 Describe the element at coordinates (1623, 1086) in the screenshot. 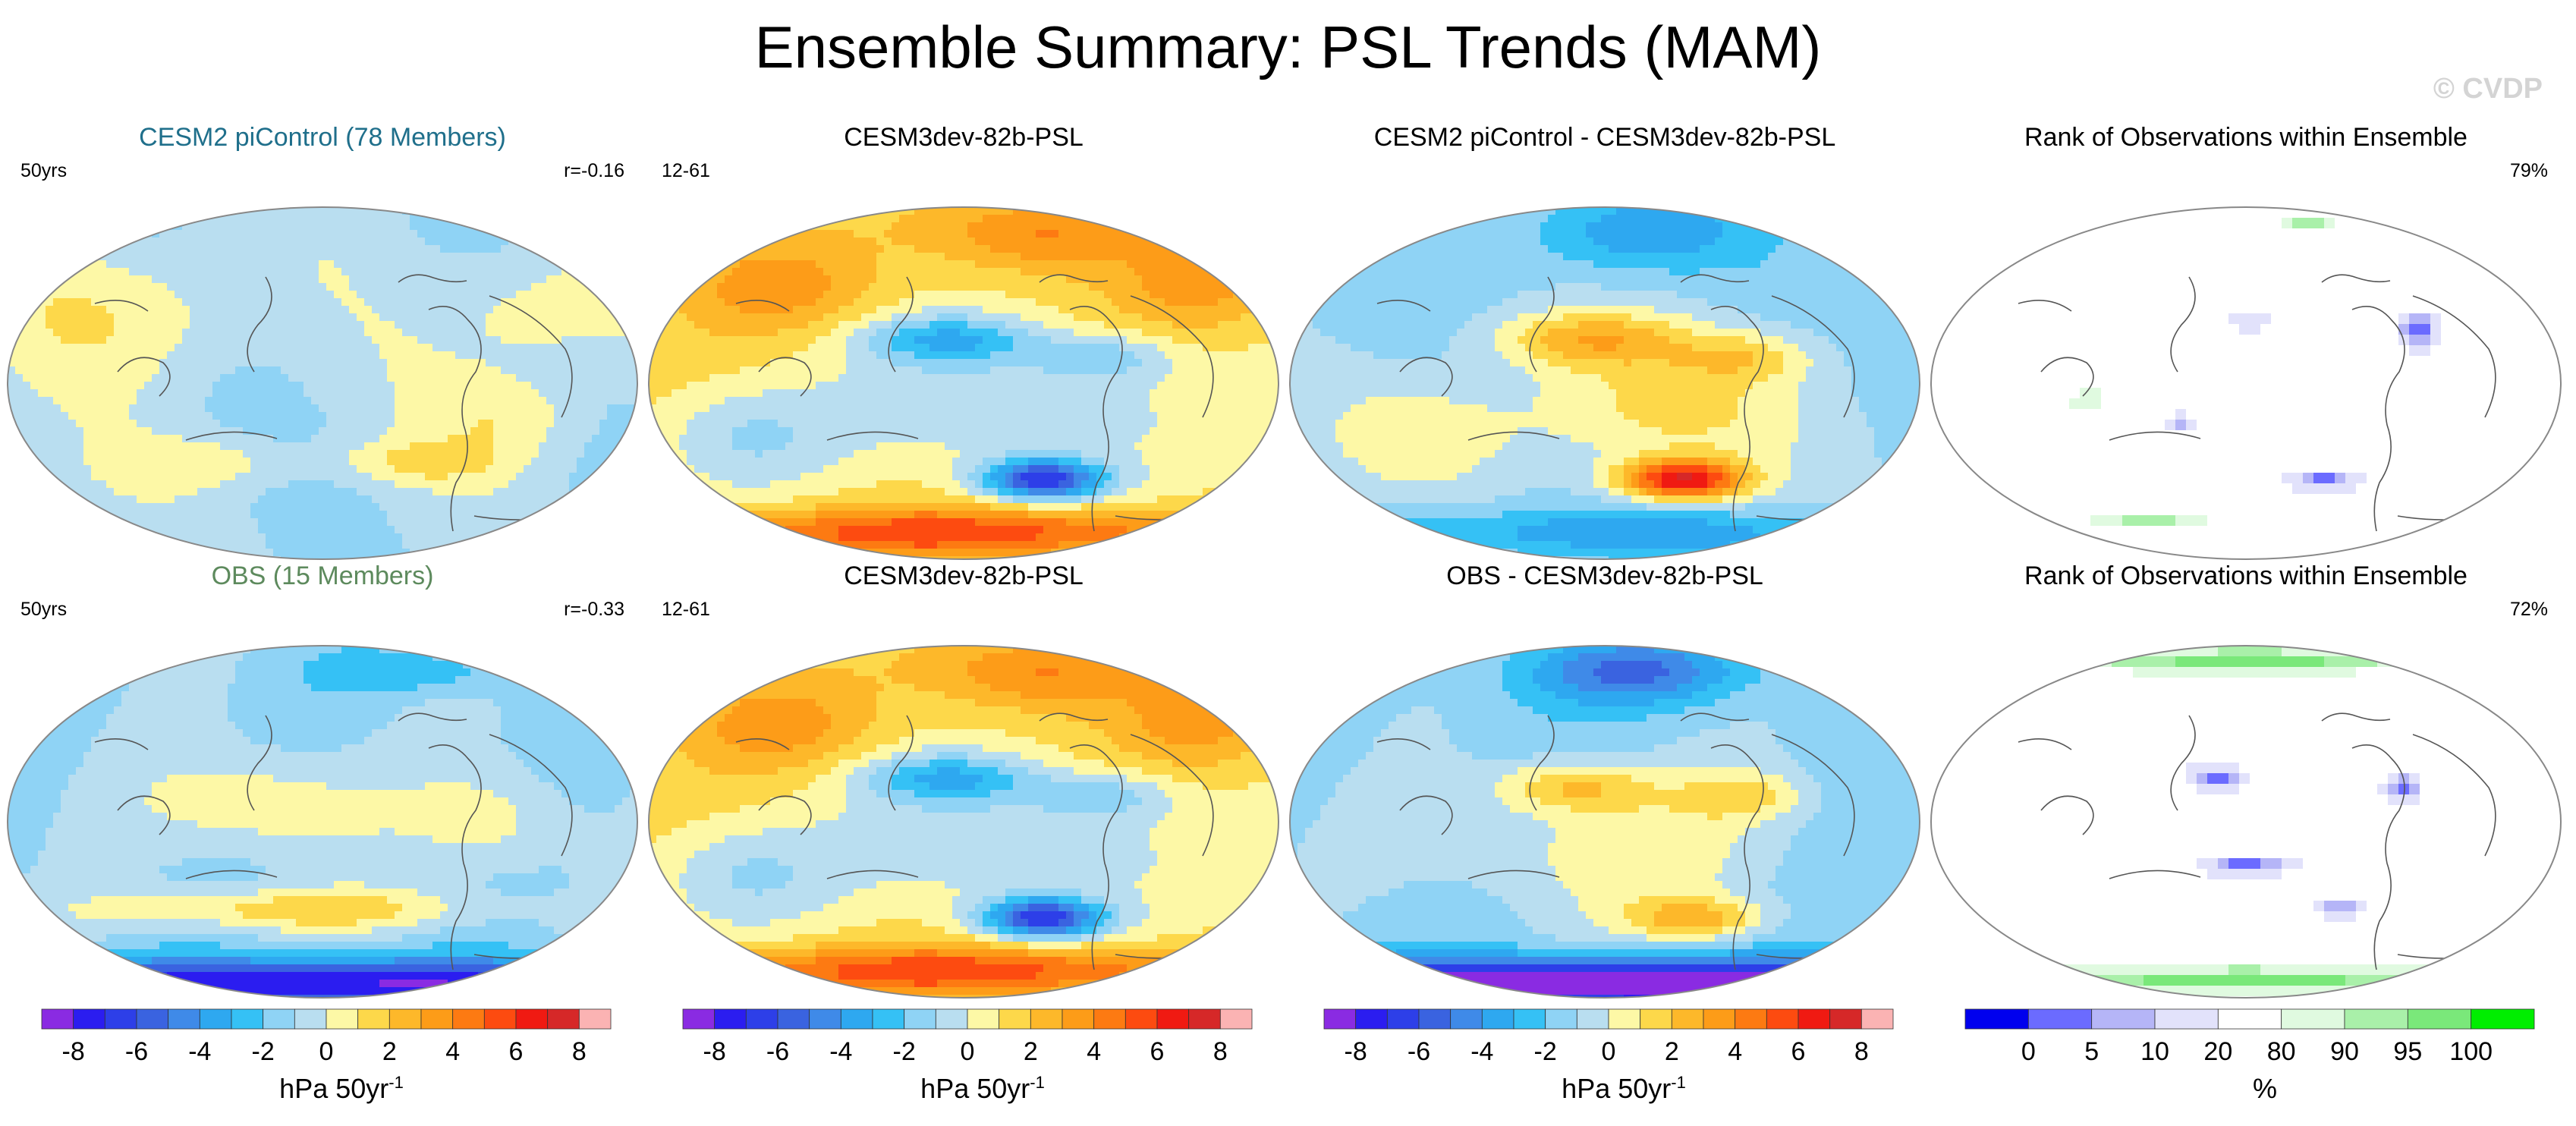

I see `colorbar-label: hPa 50yr-1` at that location.